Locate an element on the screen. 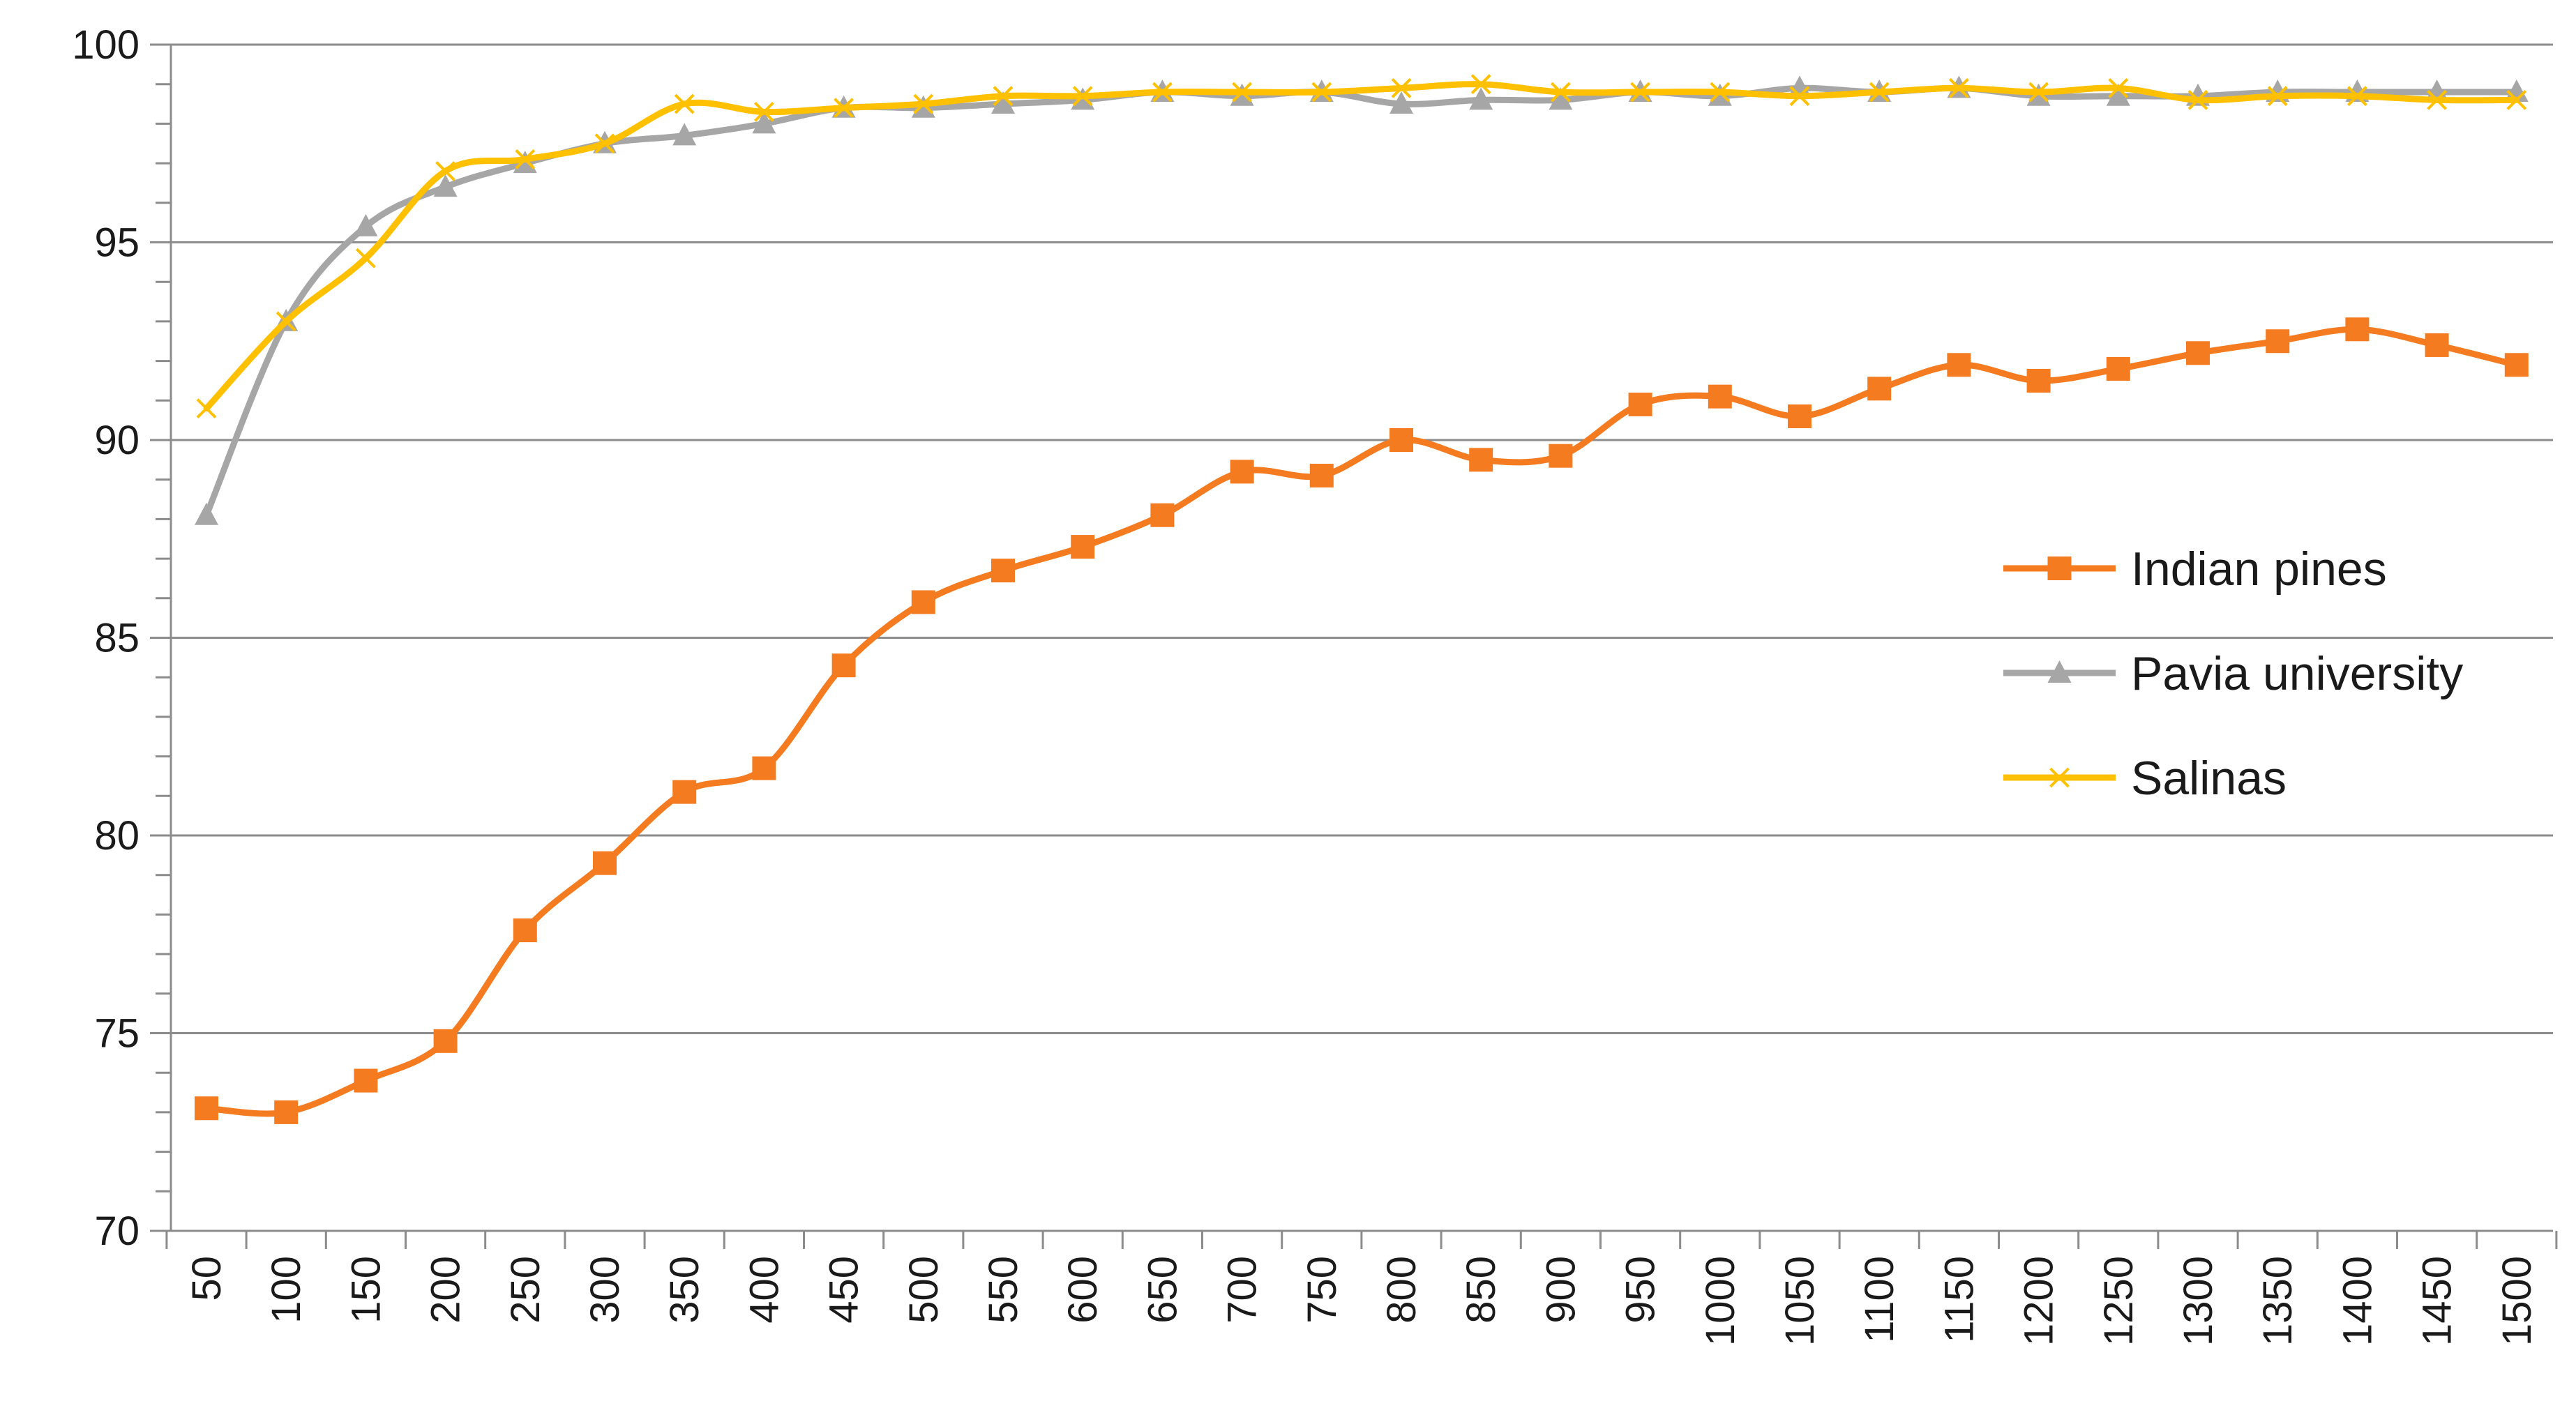 The height and width of the screenshot is (1408, 2576). x-tick-label: 1250 is located at coordinates (2118, 1301).